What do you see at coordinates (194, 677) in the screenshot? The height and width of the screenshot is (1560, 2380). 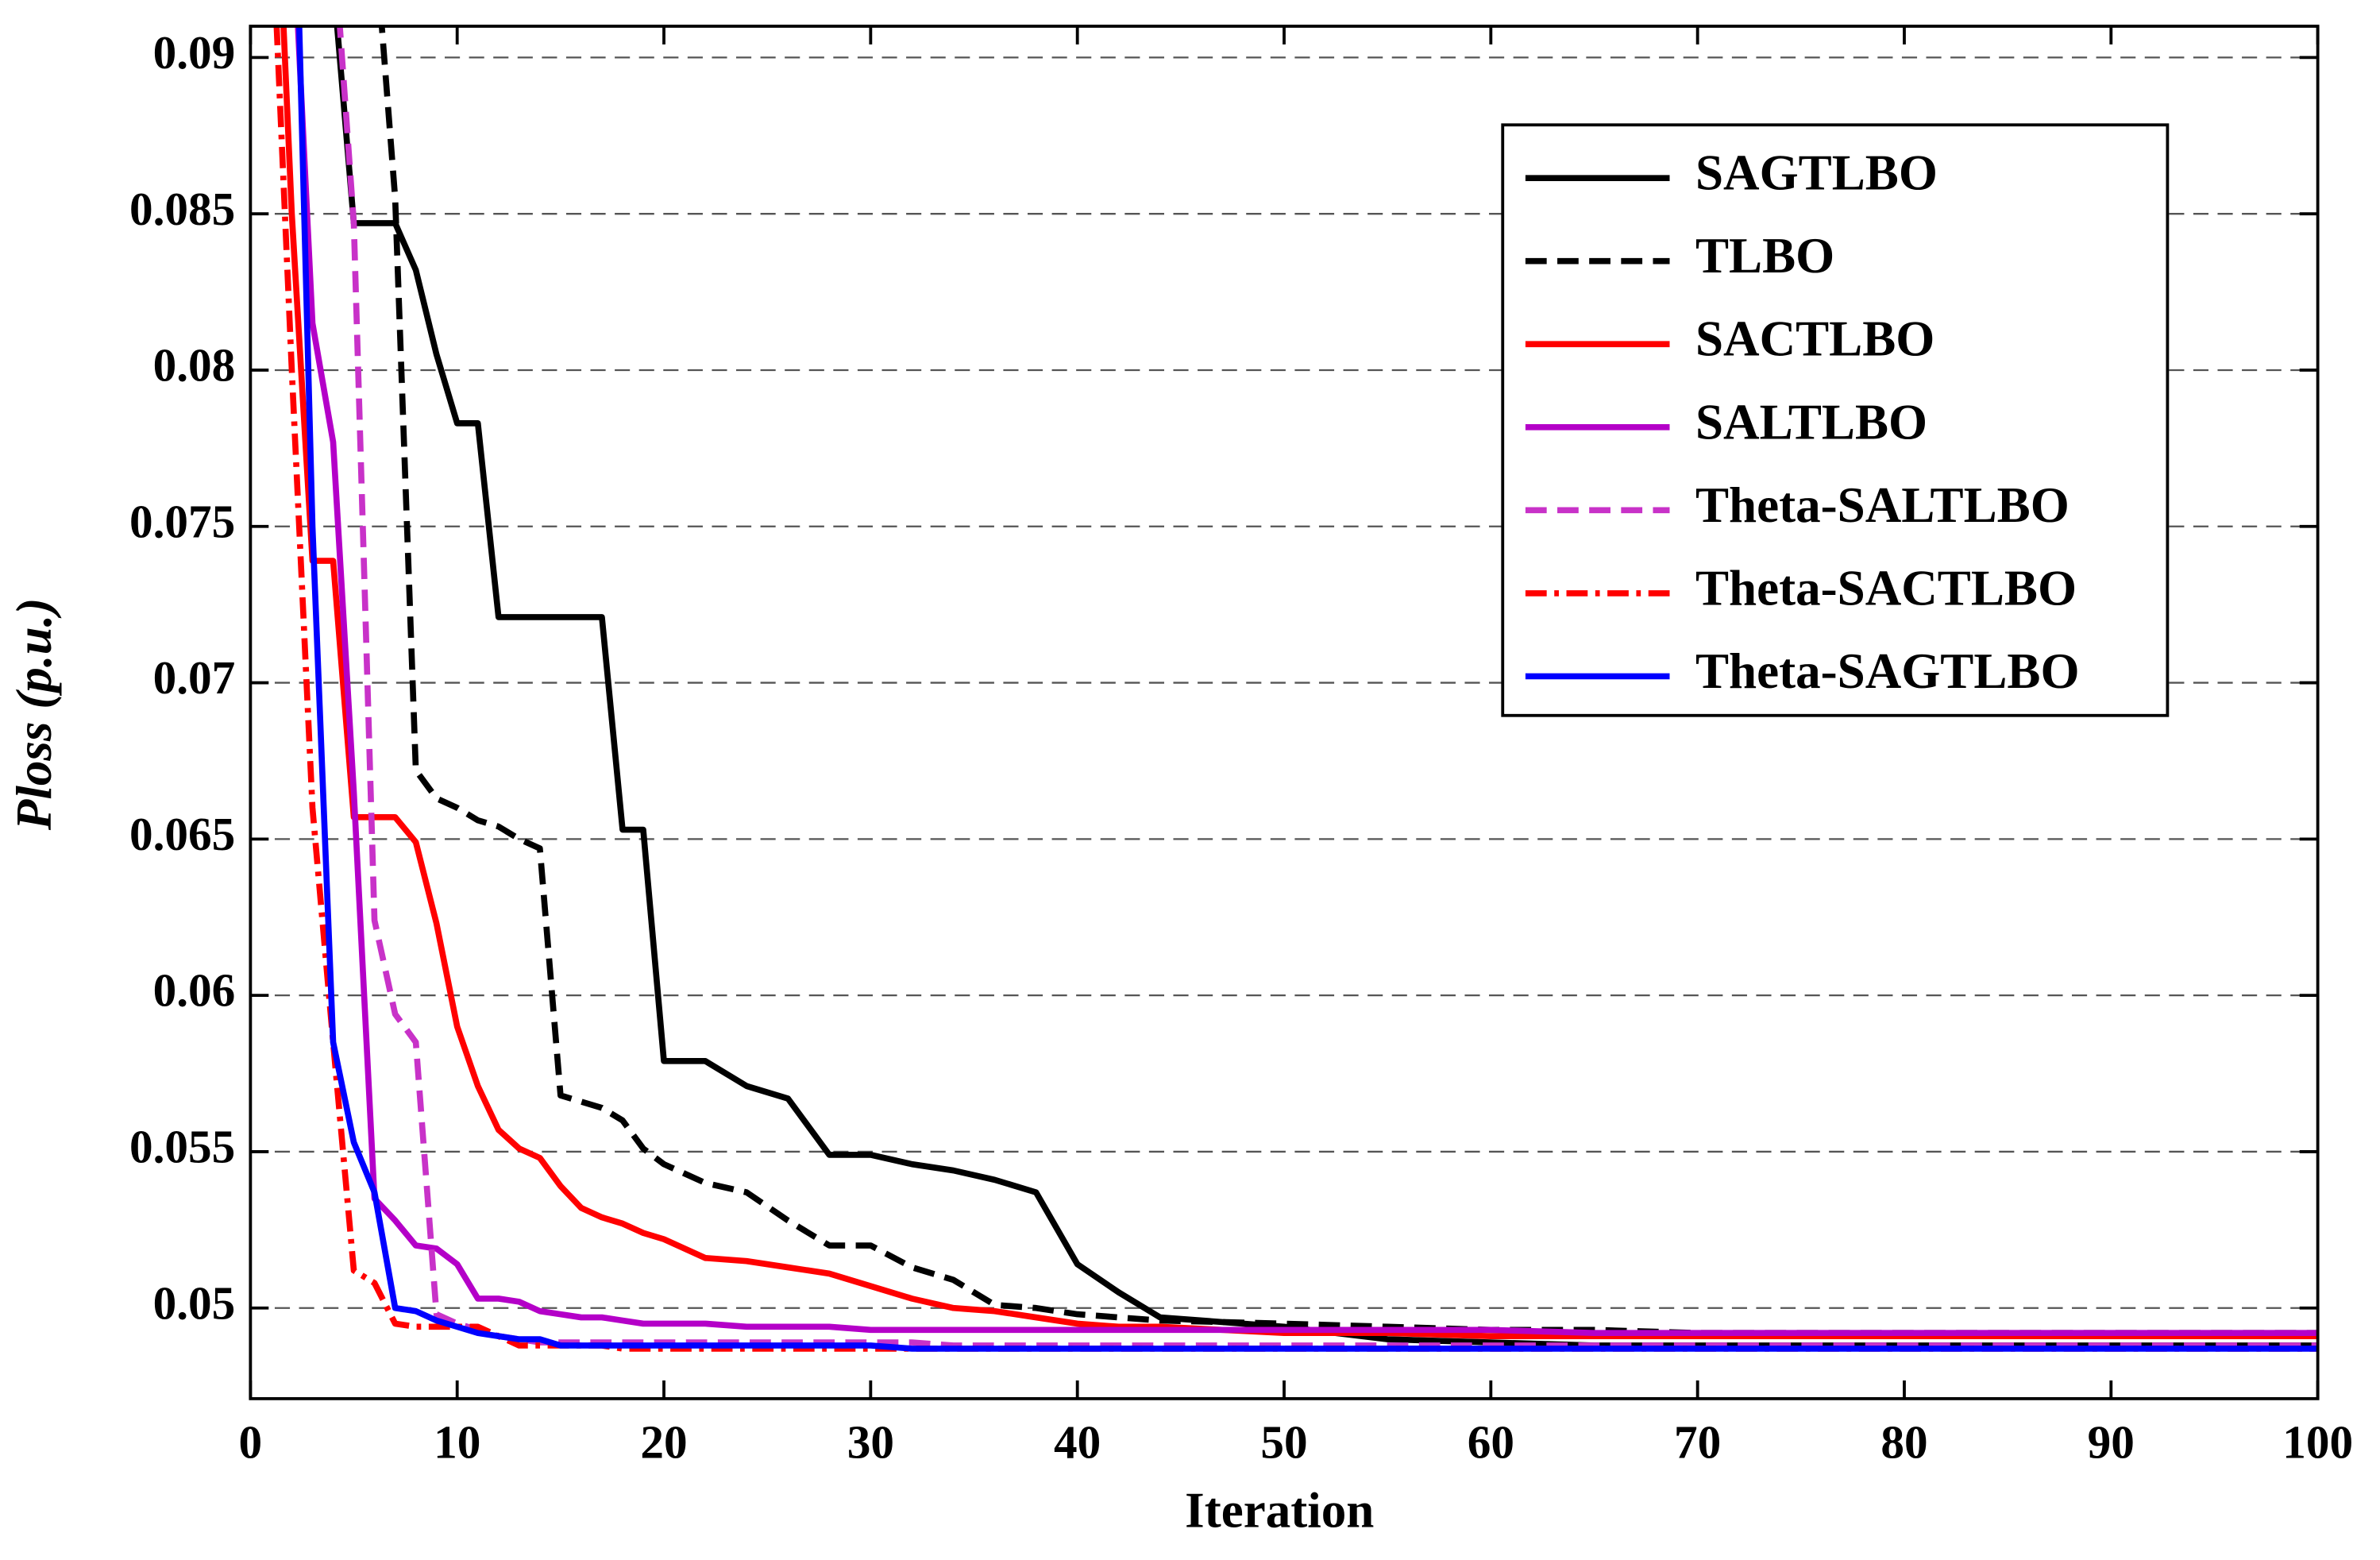 I see `y-tick-label: 0.07` at bounding box center [194, 677].